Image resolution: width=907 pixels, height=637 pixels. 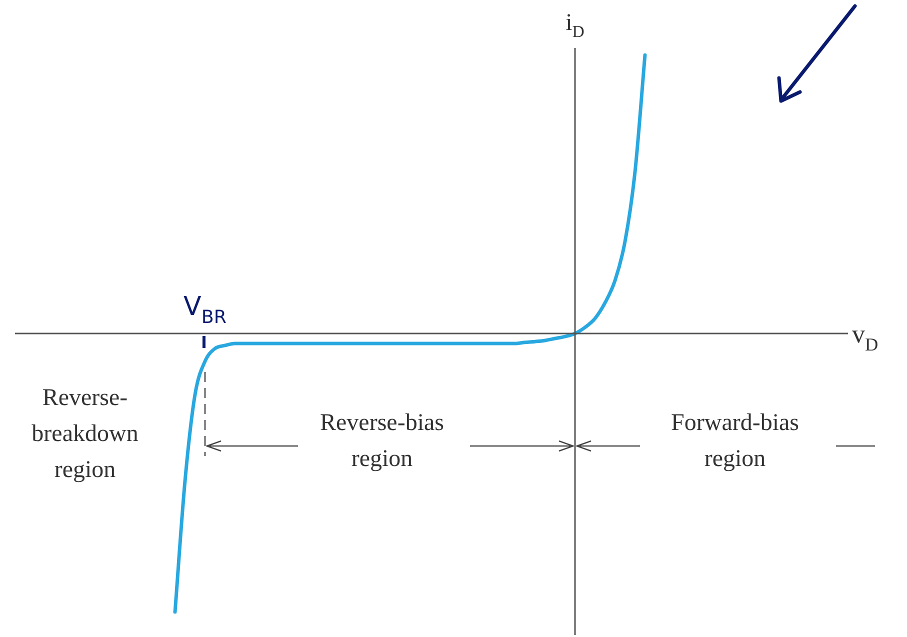 I want to click on annotation: Forward-bias region, so click(x=735, y=441).